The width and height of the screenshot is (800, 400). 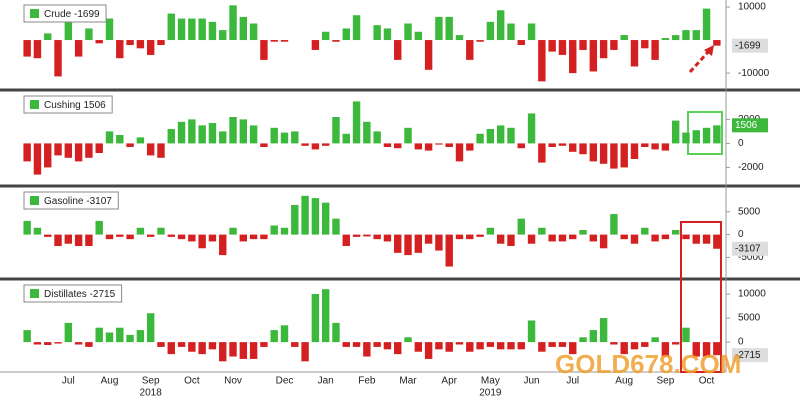 I want to click on legend-name: Distillates, so click(x=65, y=294).